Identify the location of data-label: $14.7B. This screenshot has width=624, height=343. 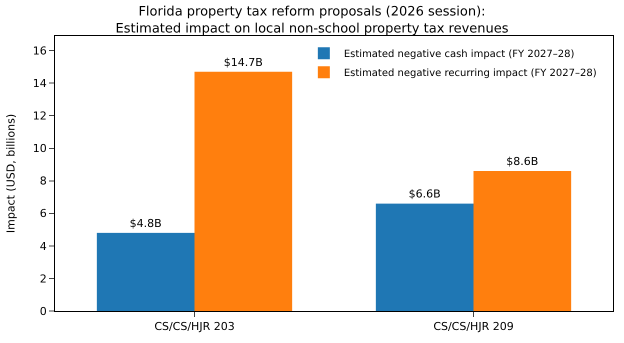
(243, 62).